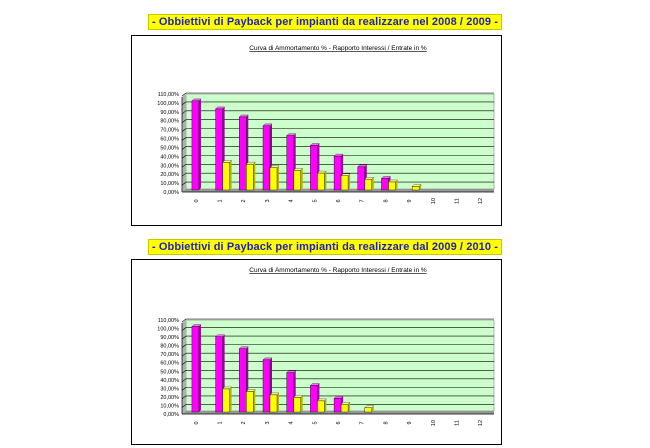  Describe the element at coordinates (169, 364) in the screenshot. I see `y-tick-label: 60,00%` at that location.